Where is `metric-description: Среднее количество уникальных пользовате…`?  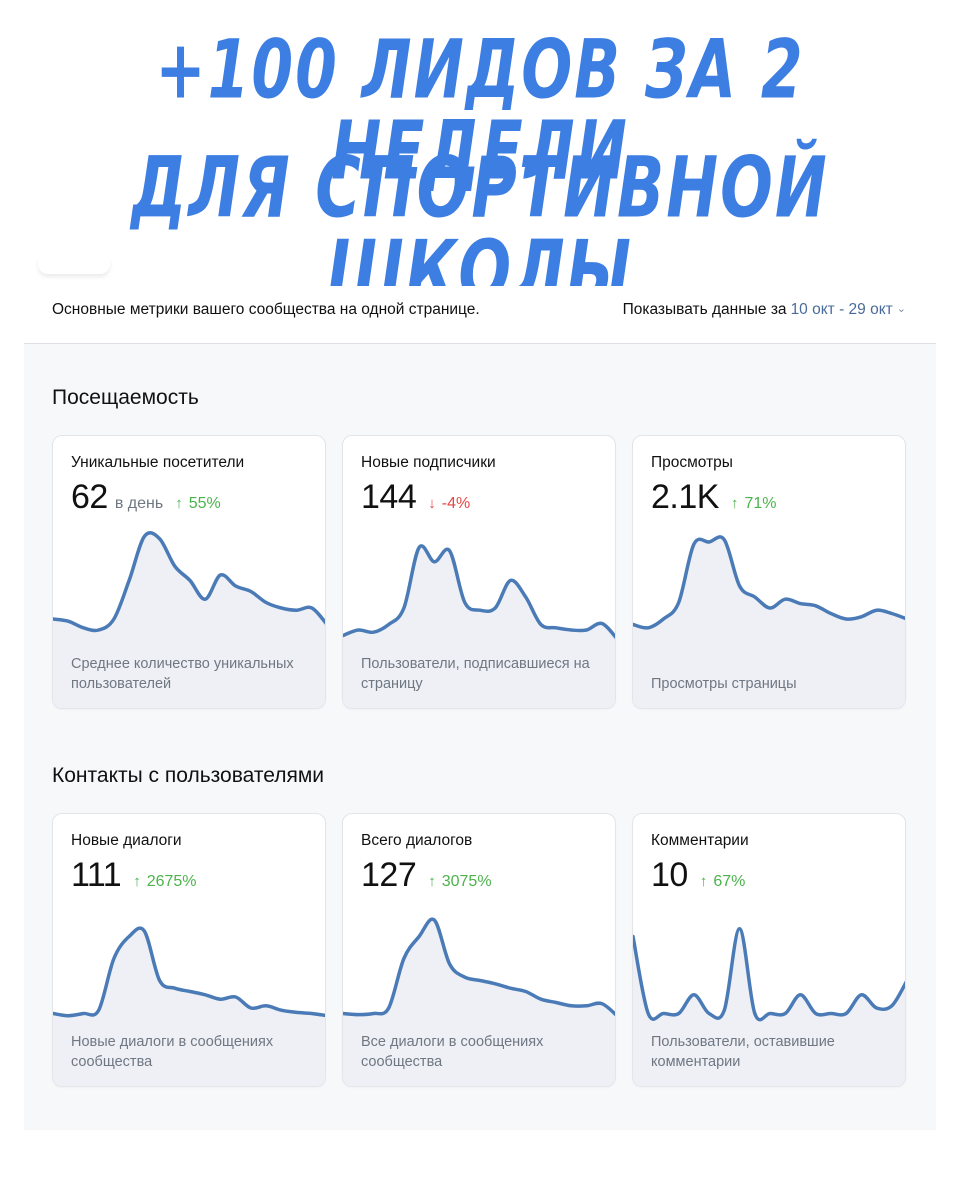
metric-description: Среднее количество уникальных пользовате… is located at coordinates (182, 674).